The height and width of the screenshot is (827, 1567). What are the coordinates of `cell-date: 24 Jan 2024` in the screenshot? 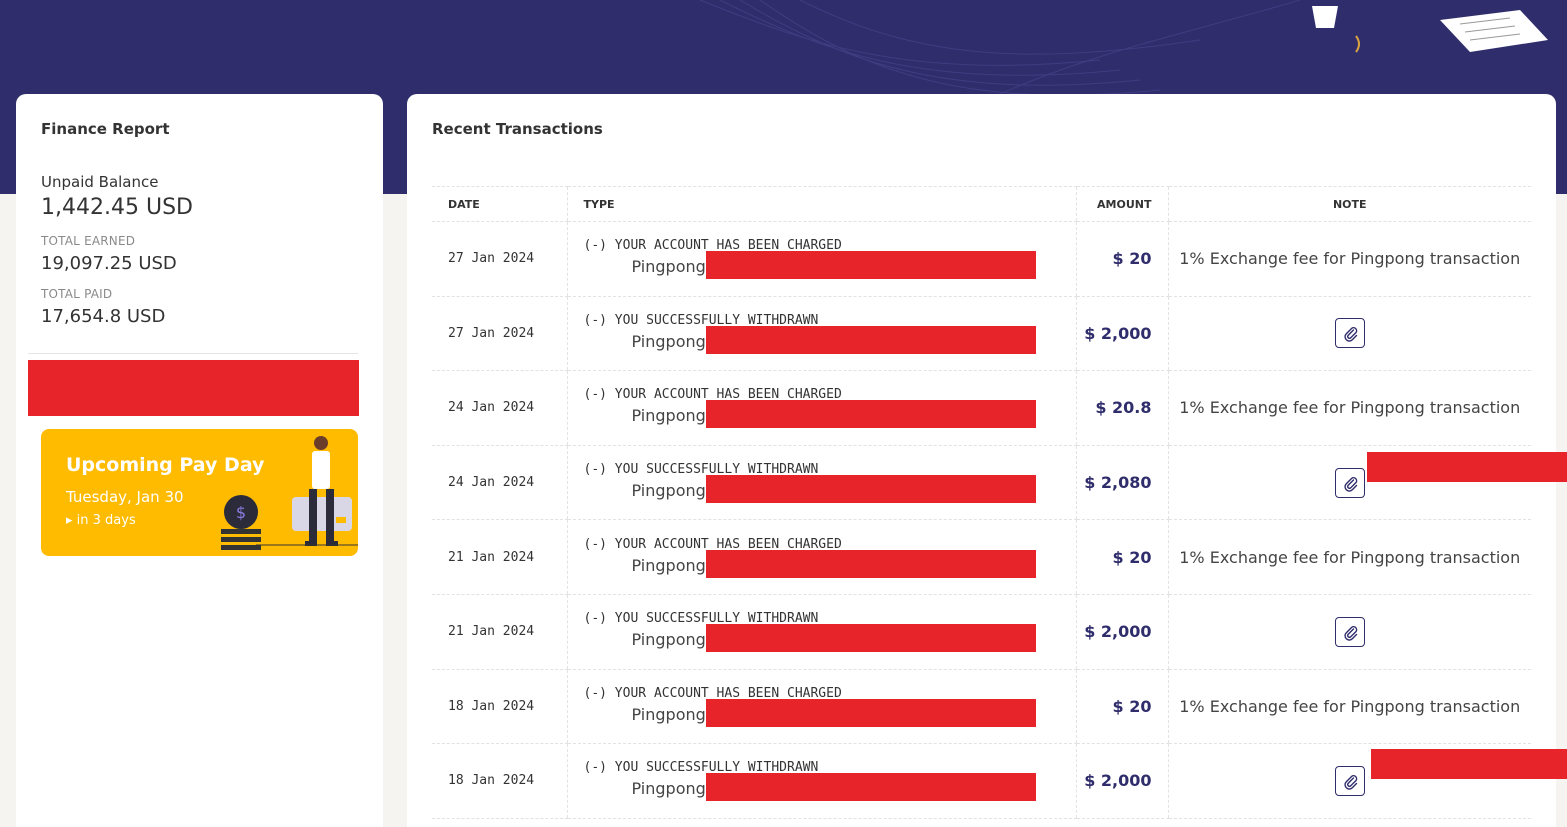 It's located at (499, 408).